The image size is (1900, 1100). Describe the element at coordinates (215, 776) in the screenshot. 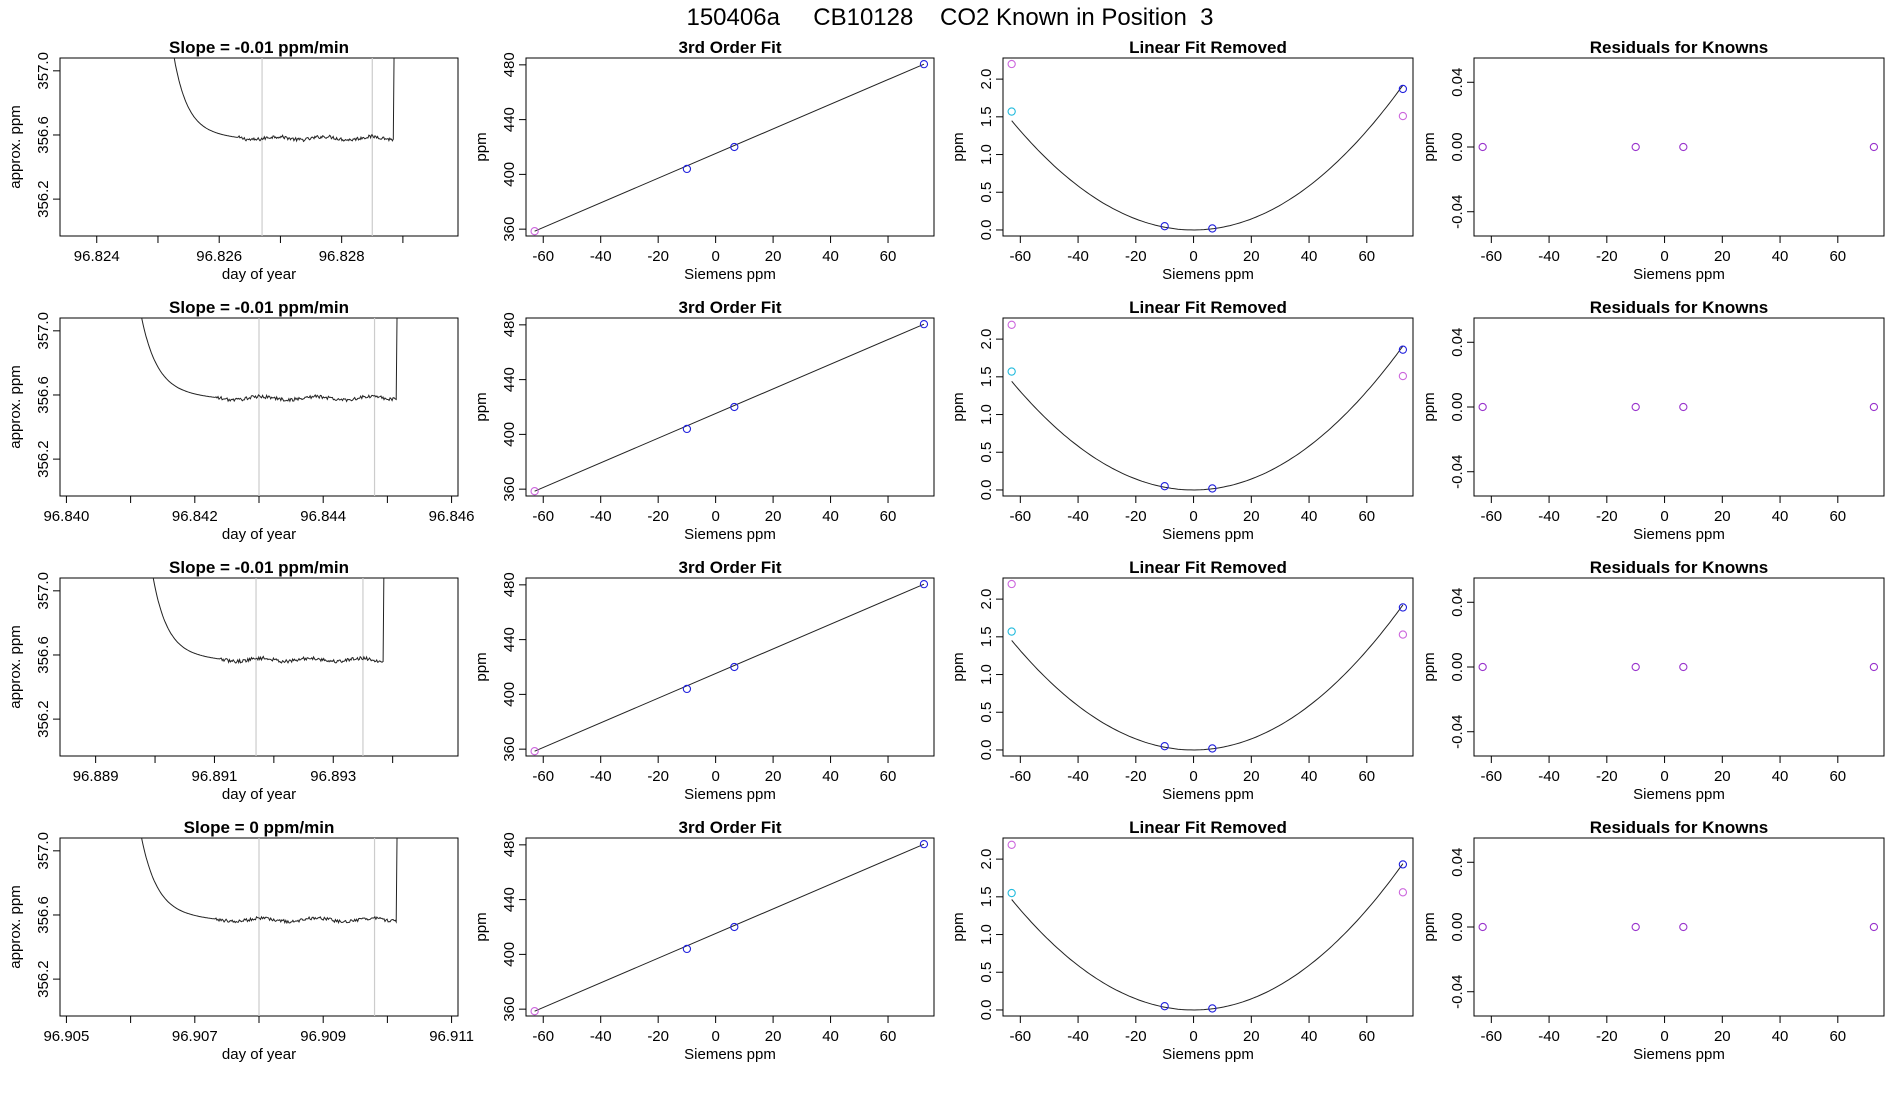

I see `x-tick-label: 96.891` at that location.